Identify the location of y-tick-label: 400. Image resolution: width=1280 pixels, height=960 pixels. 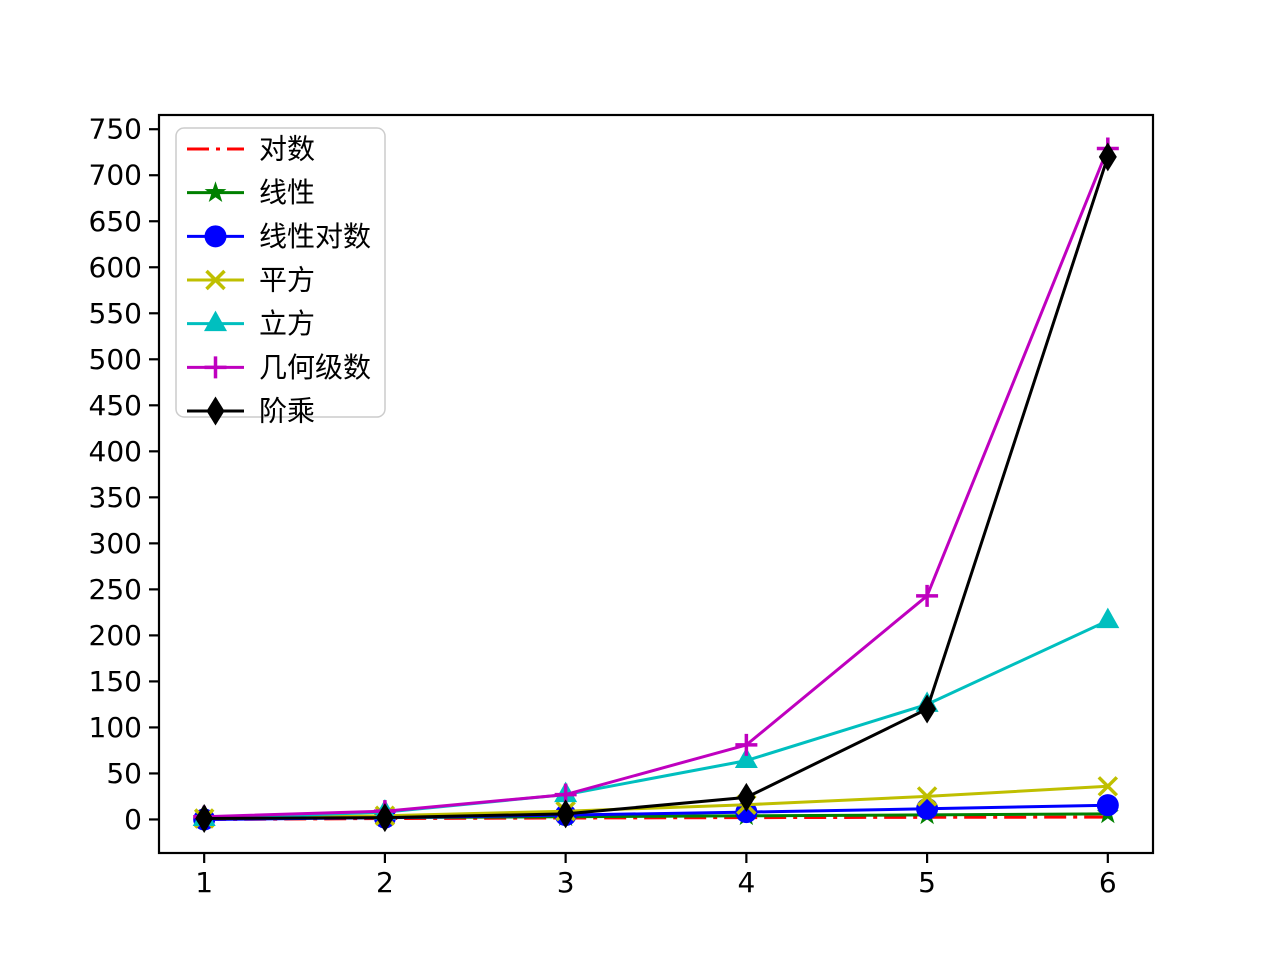
(115, 451).